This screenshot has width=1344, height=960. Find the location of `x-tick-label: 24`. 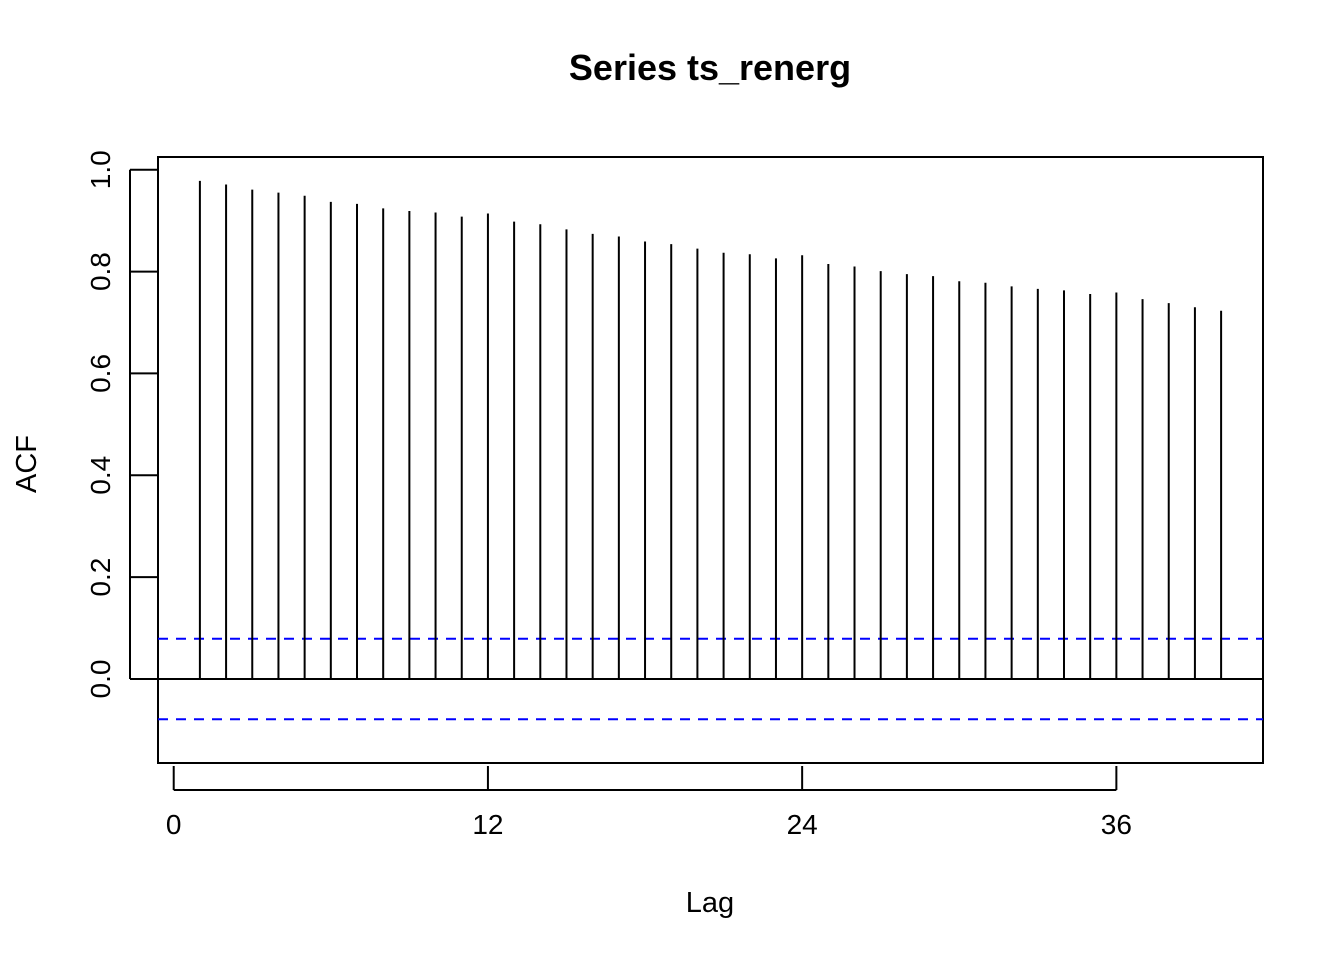

x-tick-label: 24 is located at coordinates (802, 824).